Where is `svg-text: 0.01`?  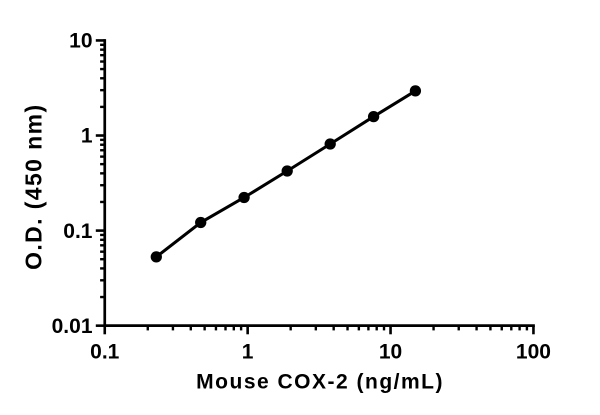 svg-text: 0.01 is located at coordinates (72, 326).